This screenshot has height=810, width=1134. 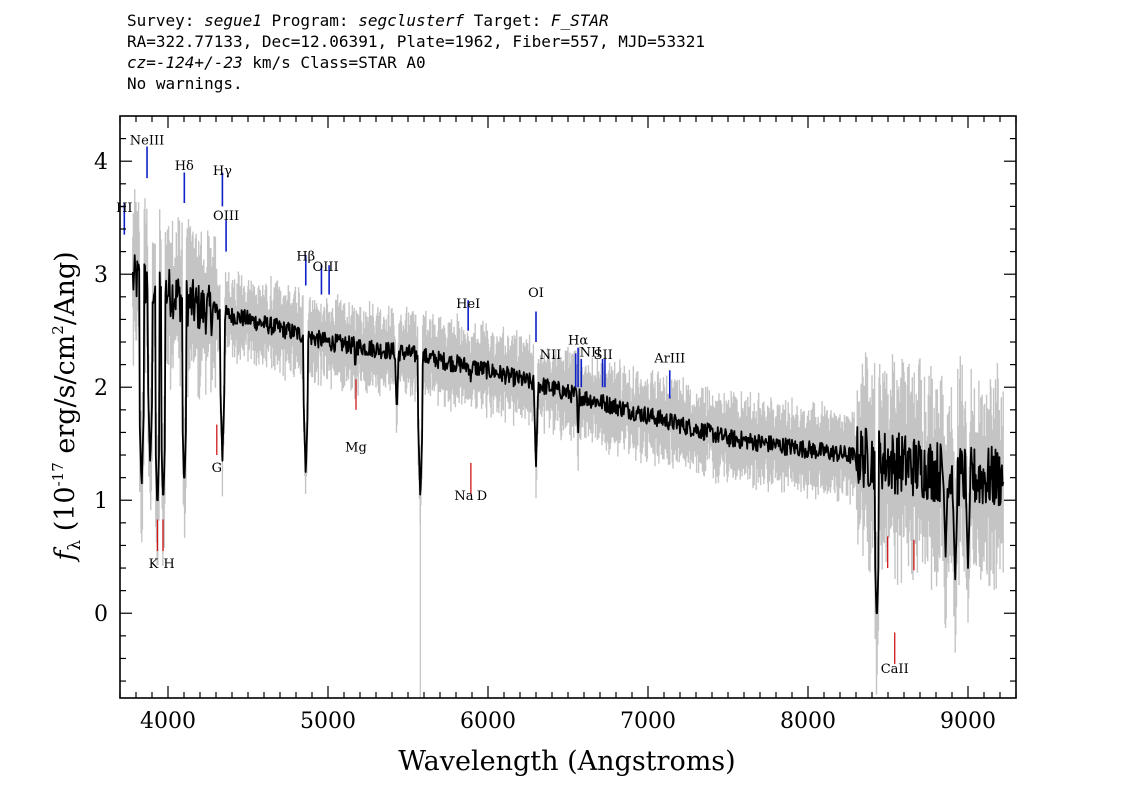 What do you see at coordinates (233, 20) in the screenshot?
I see `survey-value: segue1` at bounding box center [233, 20].